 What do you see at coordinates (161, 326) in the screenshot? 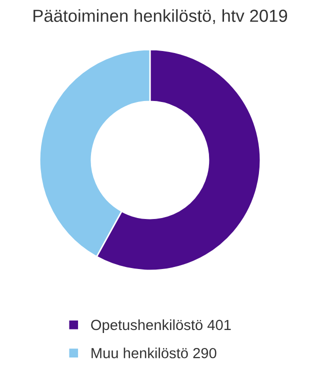
I see `legend-label: Opetushenkilöstö 401` at bounding box center [161, 326].